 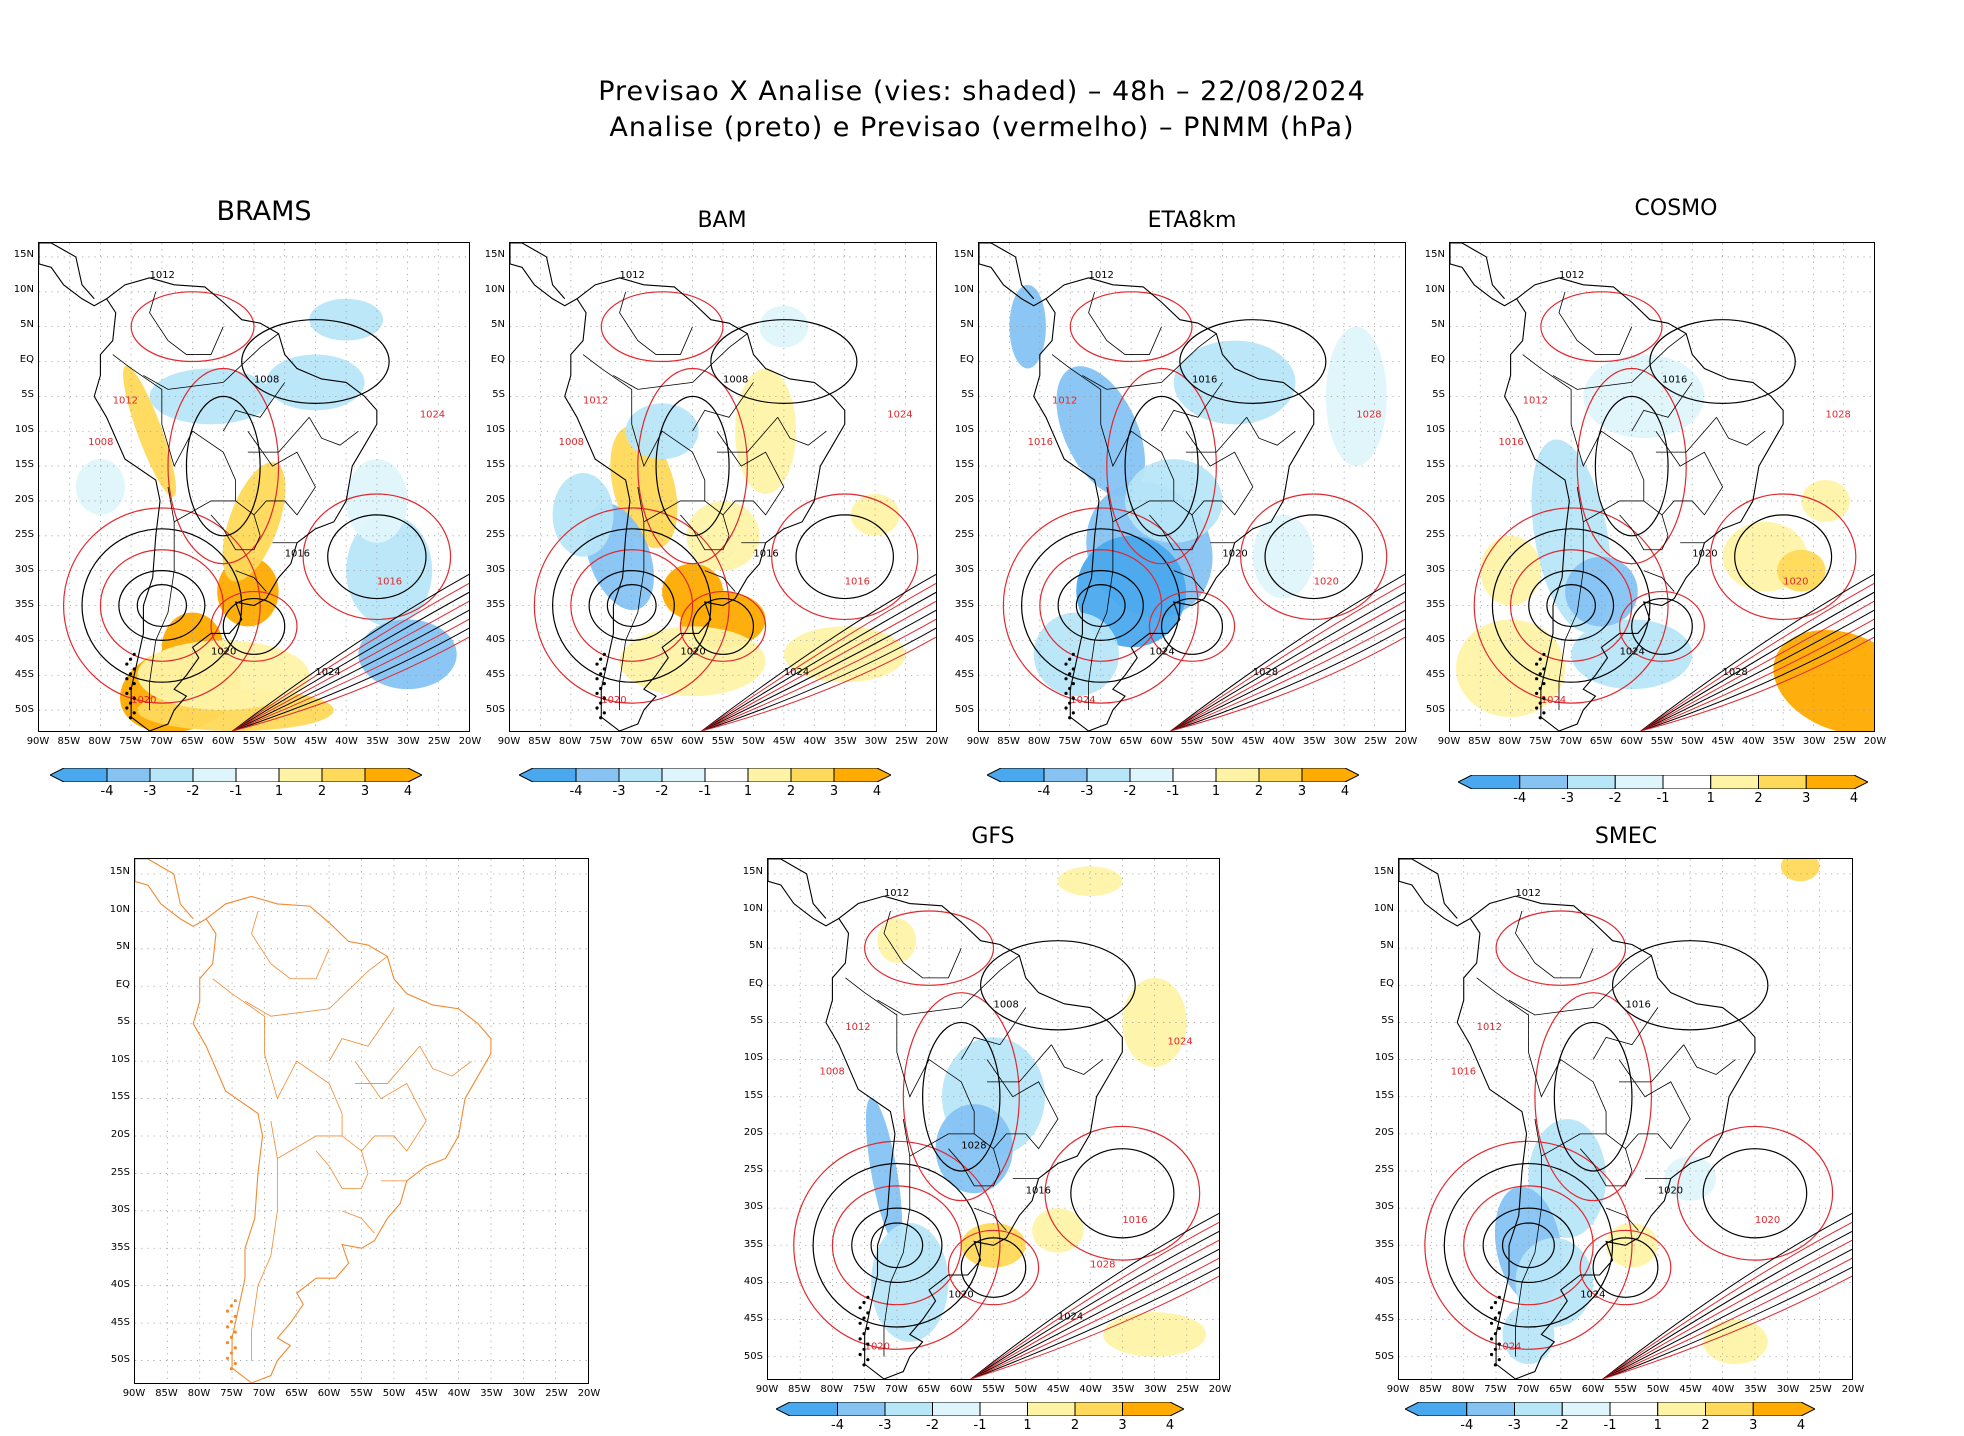 What do you see at coordinates (1434, 289) in the screenshot?
I see `lat-tick-label: 10N` at bounding box center [1434, 289].